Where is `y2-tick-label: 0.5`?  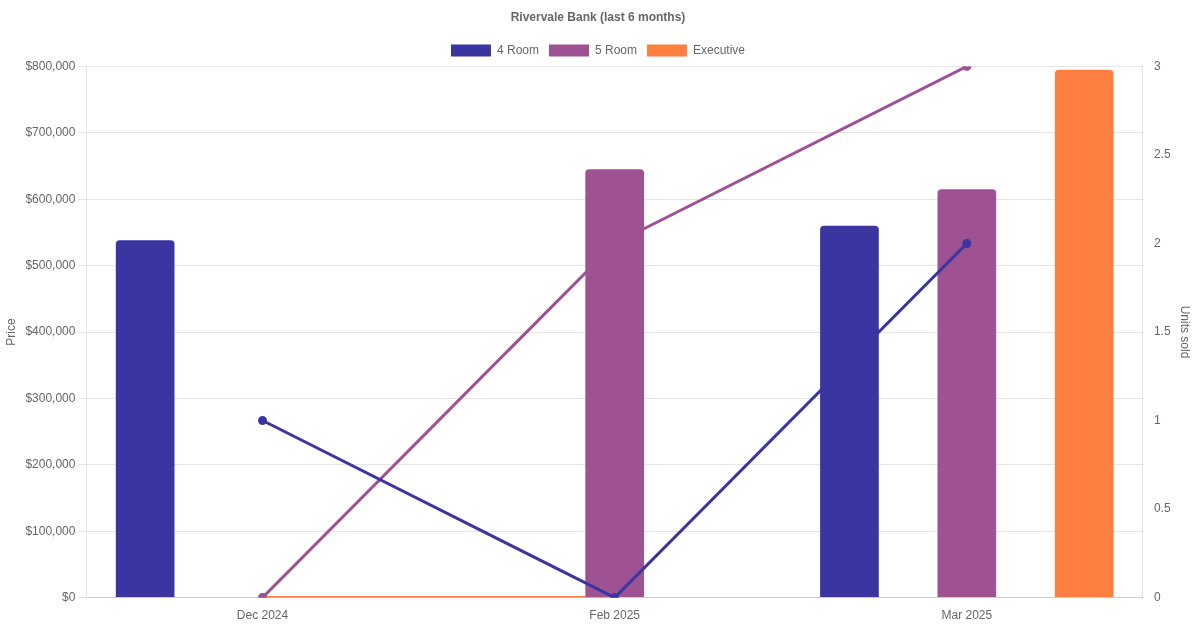
y2-tick-label: 0.5 is located at coordinates (1162, 508).